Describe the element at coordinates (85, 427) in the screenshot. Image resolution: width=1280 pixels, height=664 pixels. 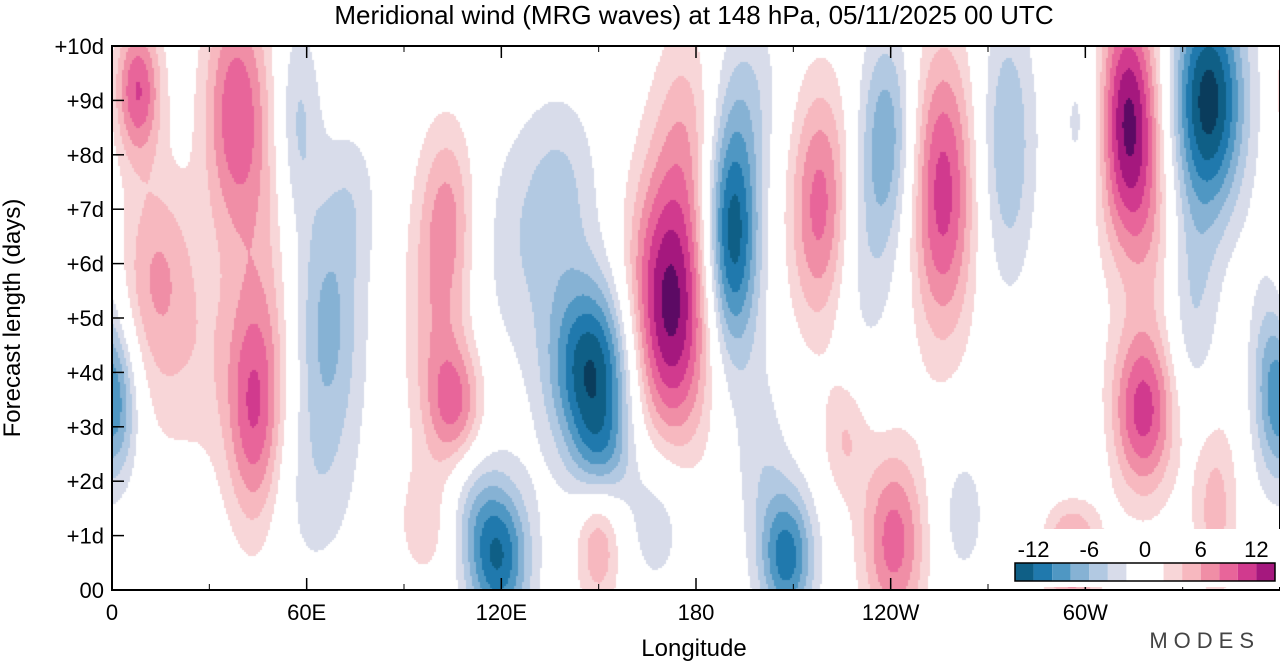
I see `y-tick-label: +3d` at that location.